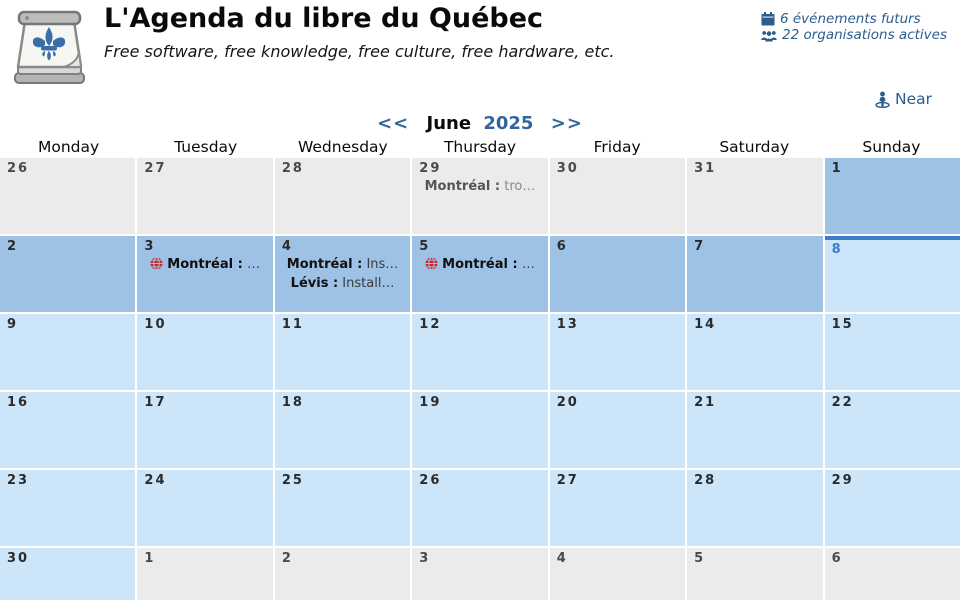  What do you see at coordinates (705, 402) in the screenshot?
I see `day-number: 21` at bounding box center [705, 402].